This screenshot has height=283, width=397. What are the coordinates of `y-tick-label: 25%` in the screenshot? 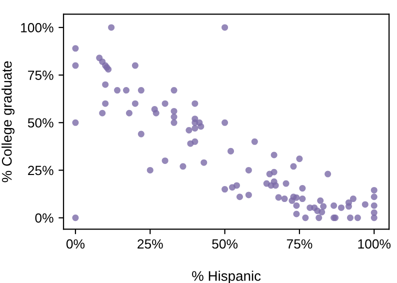 It's located at (41, 171).